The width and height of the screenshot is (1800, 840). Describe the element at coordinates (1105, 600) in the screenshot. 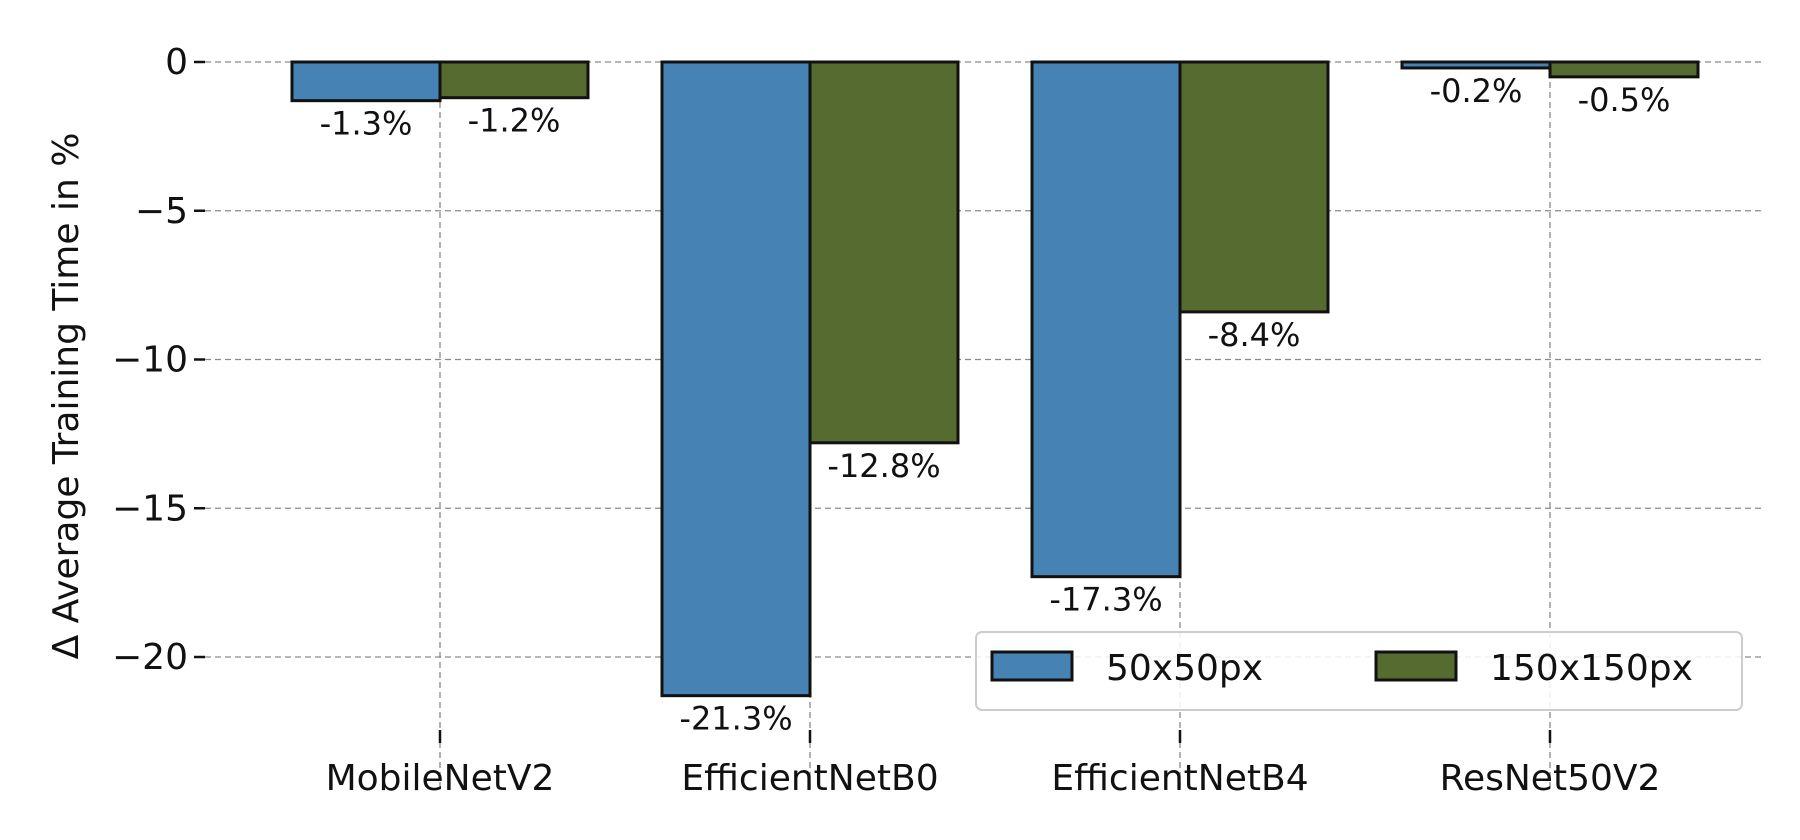

I see `data-label: -17.3%` at that location.